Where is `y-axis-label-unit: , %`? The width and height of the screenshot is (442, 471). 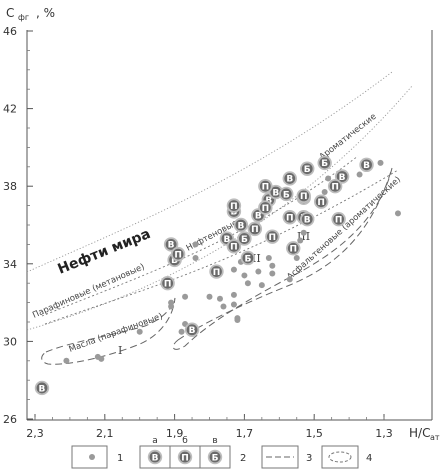
y-axis-label-unit: , % is located at coordinates (45, 13).